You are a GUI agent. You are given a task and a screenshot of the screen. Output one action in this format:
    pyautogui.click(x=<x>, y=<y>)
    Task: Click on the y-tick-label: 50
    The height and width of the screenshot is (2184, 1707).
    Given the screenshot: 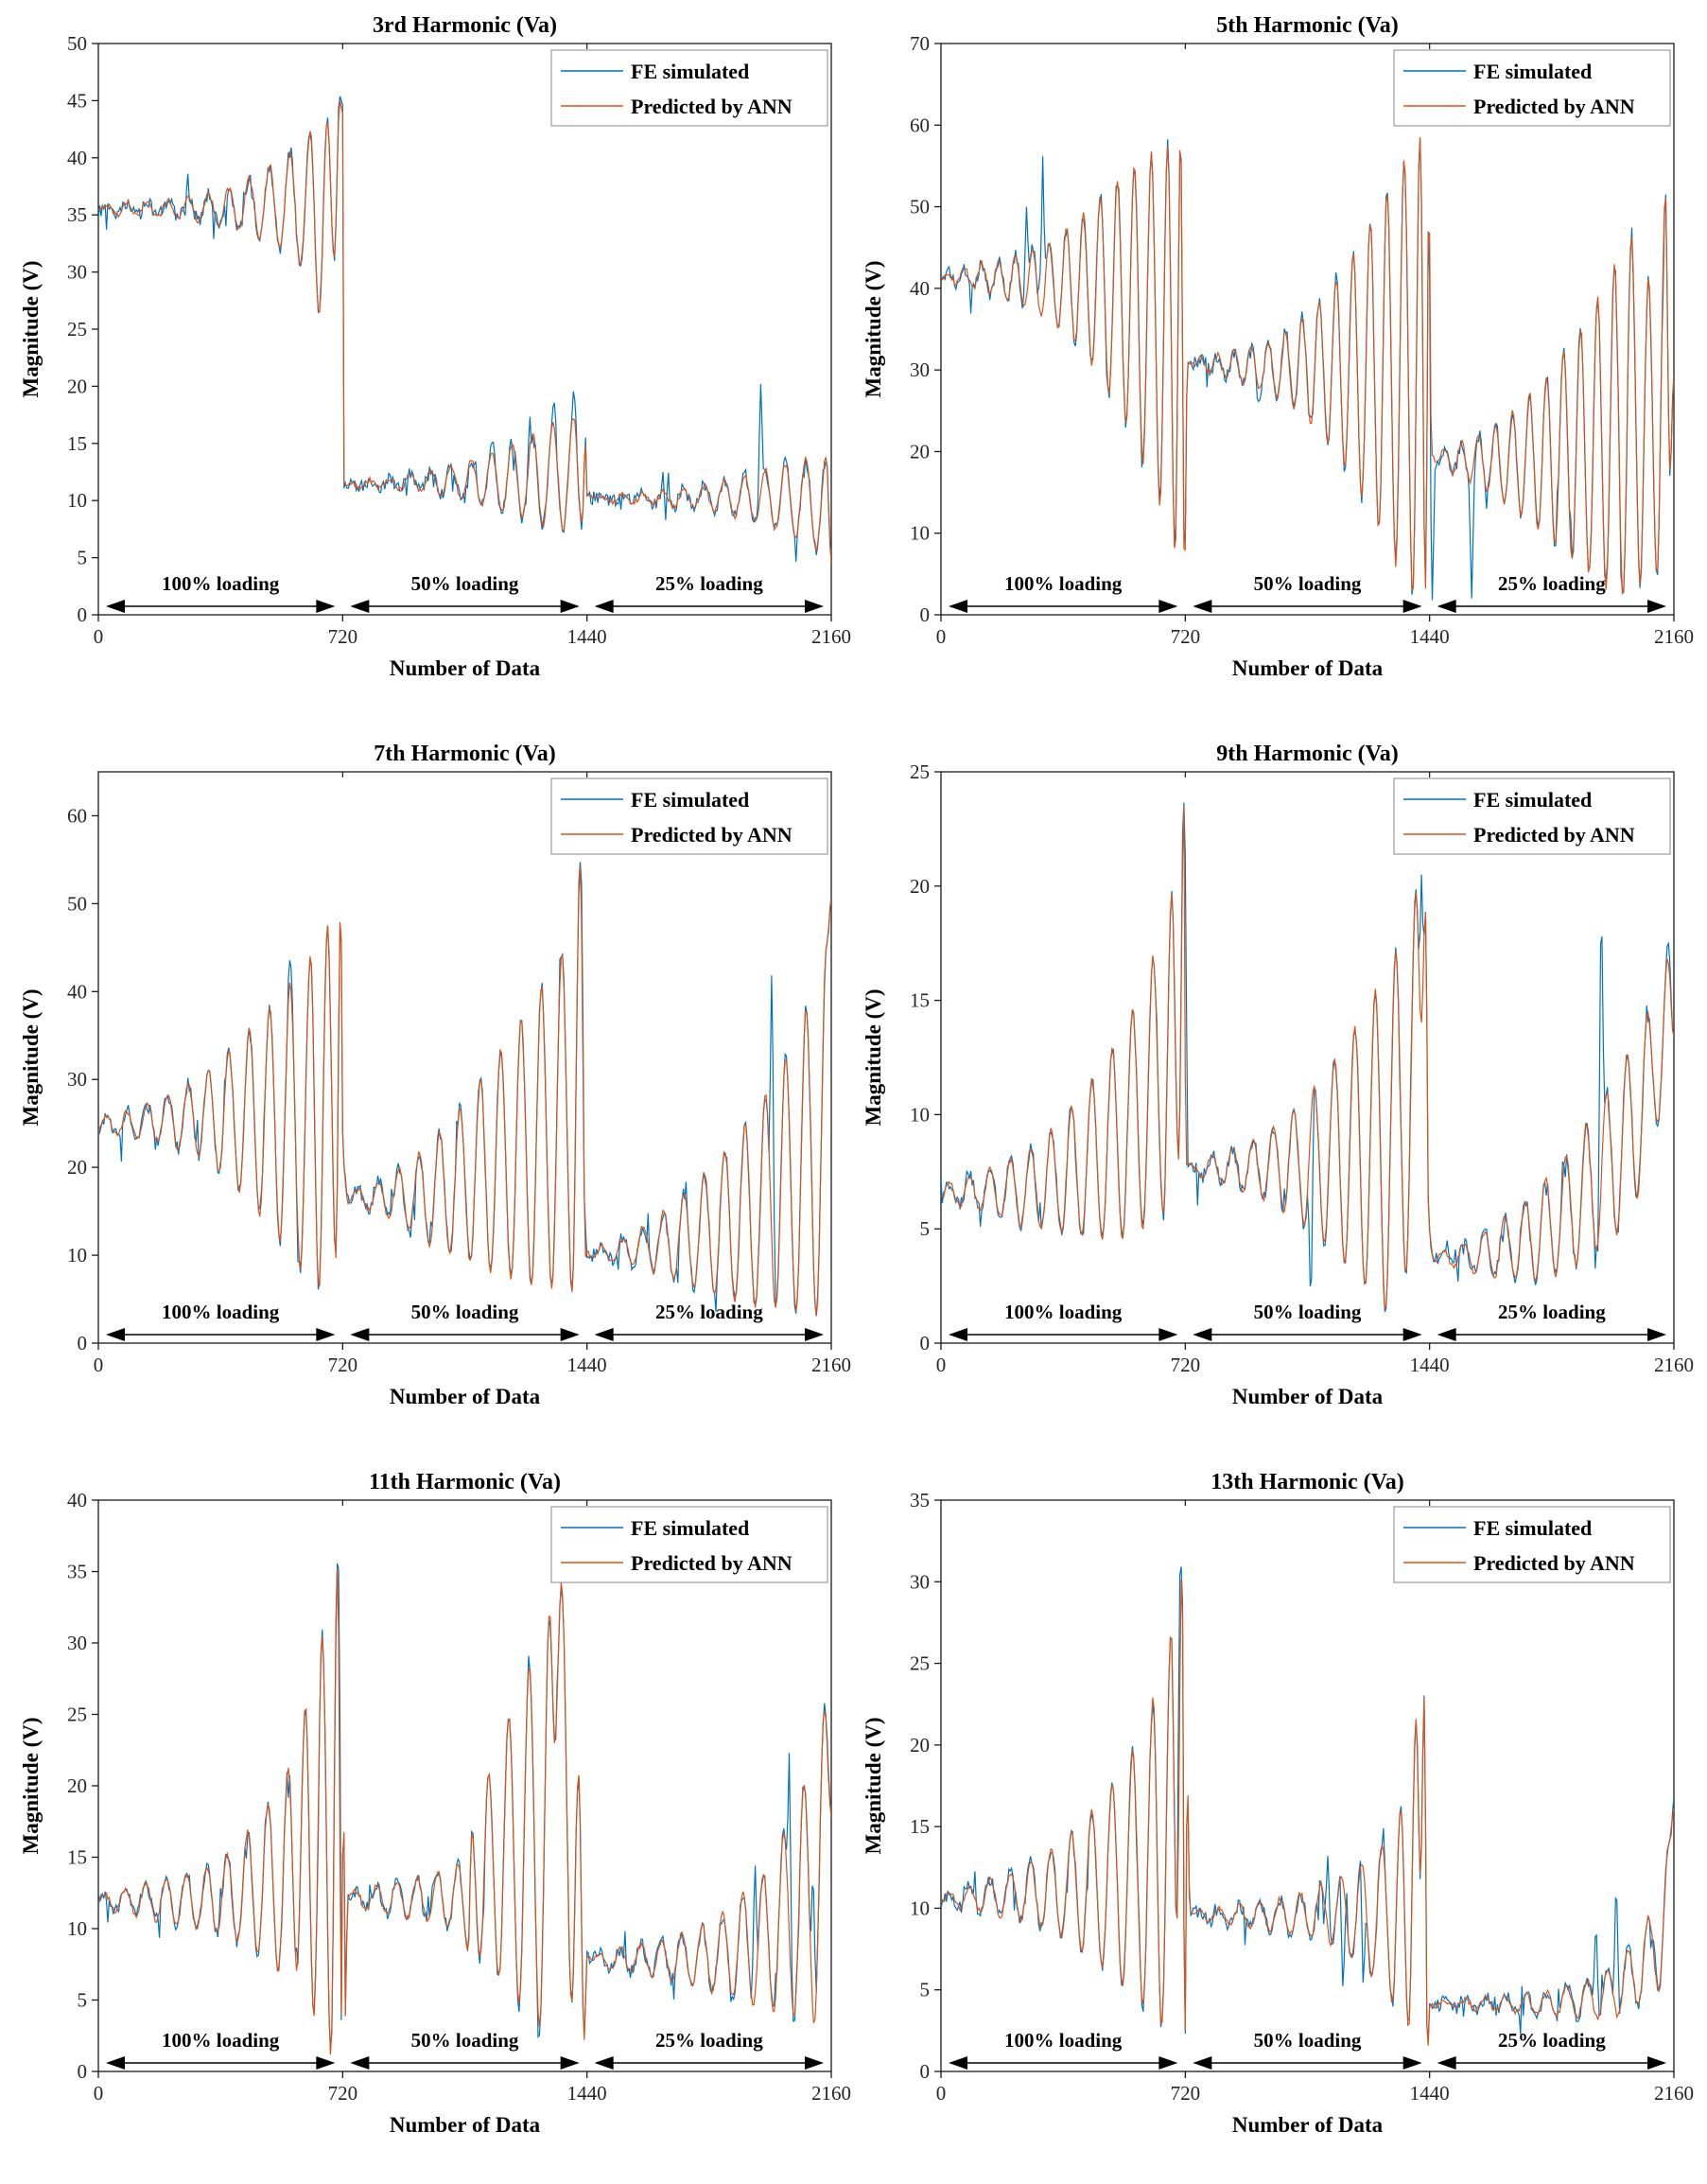 What is the action you would take?
    pyautogui.click(x=77, y=903)
    